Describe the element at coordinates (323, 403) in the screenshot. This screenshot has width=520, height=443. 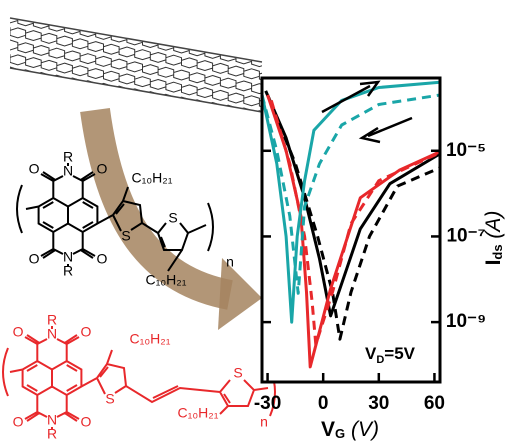
I see `x-tick-label: 0` at that location.